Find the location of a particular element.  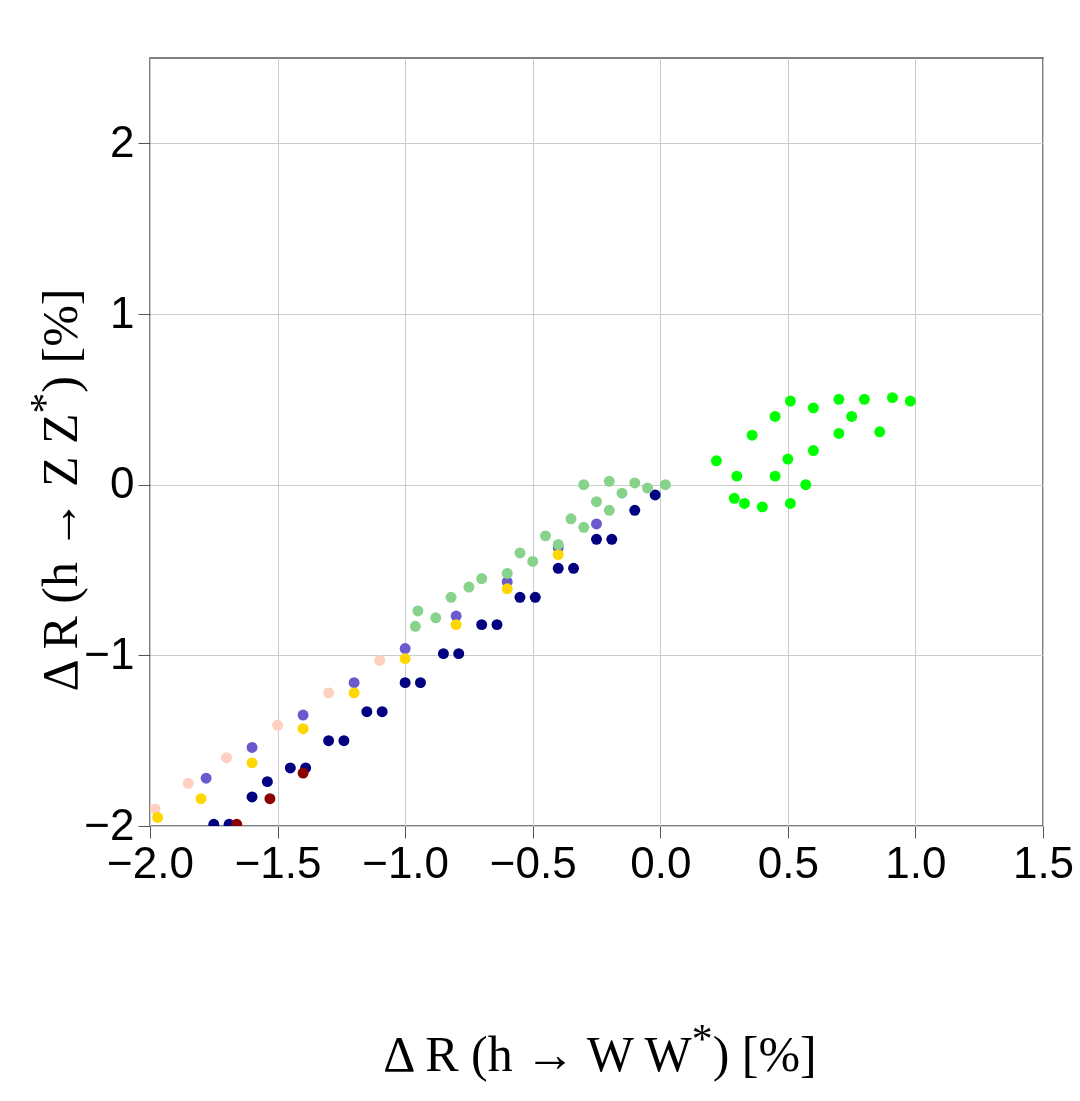

x-tick-label: −1.5 is located at coordinates (278, 862).